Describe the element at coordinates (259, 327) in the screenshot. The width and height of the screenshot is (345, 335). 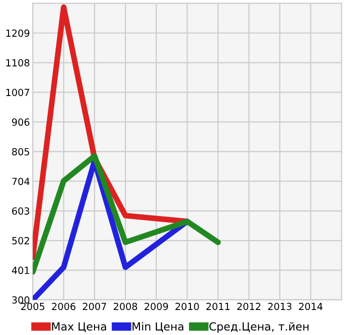
I see `legend-label: Сред.Цена, т.йен` at that location.